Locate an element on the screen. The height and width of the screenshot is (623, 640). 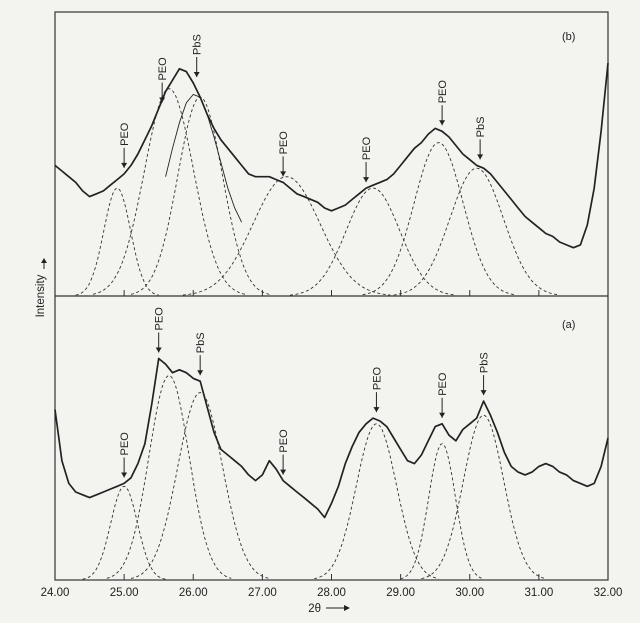
x-tick-label: 26.00 is located at coordinates (193, 593).